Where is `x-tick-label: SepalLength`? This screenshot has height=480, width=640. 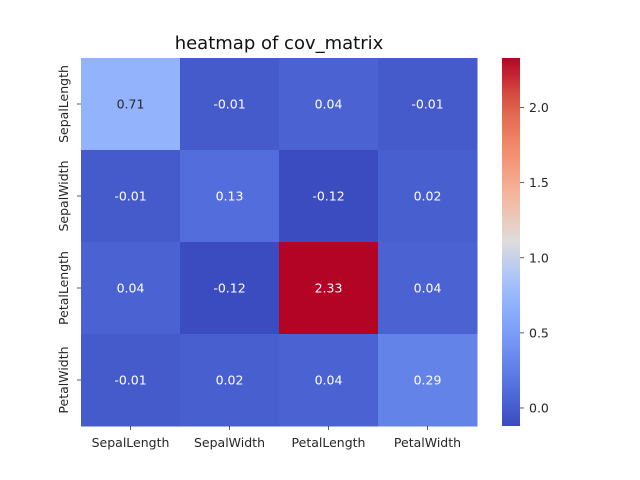
x-tick-label: SepalLength is located at coordinates (131, 442).